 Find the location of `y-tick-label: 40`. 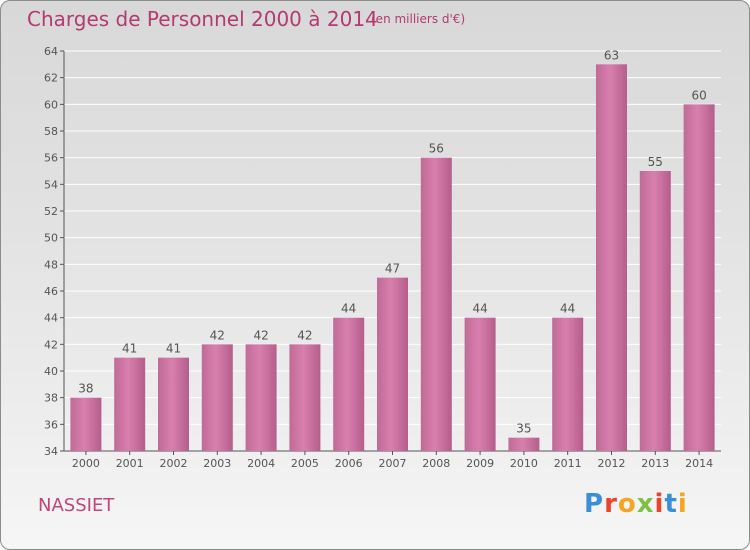

y-tick-label: 40 is located at coordinates (51, 371).